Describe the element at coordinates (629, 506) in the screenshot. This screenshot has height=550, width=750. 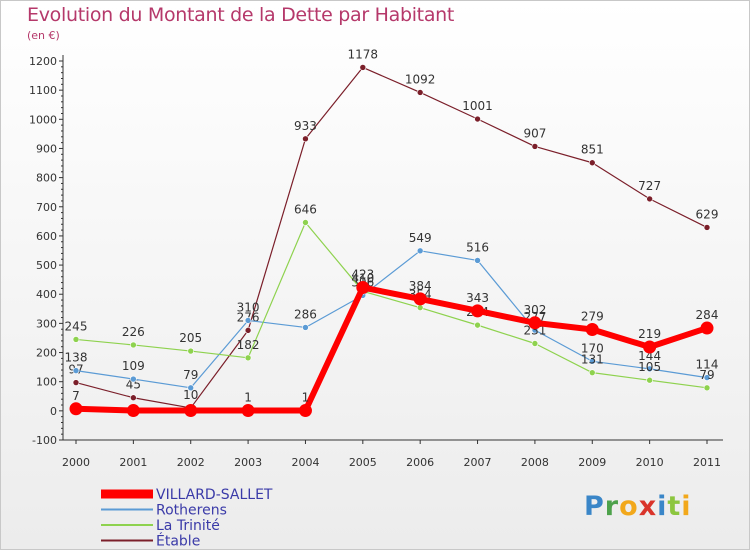
I see `logo-letter: o` at that location.